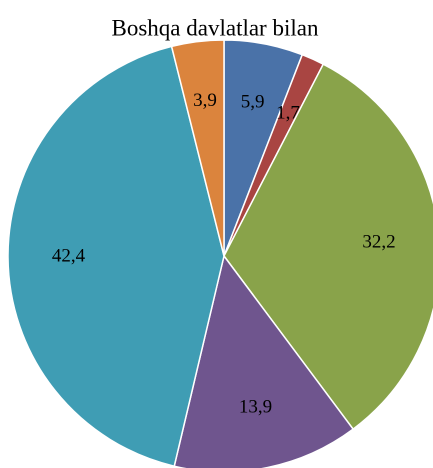  Describe the element at coordinates (197, 148) in the screenshot. I see `pie-slice` at that location.